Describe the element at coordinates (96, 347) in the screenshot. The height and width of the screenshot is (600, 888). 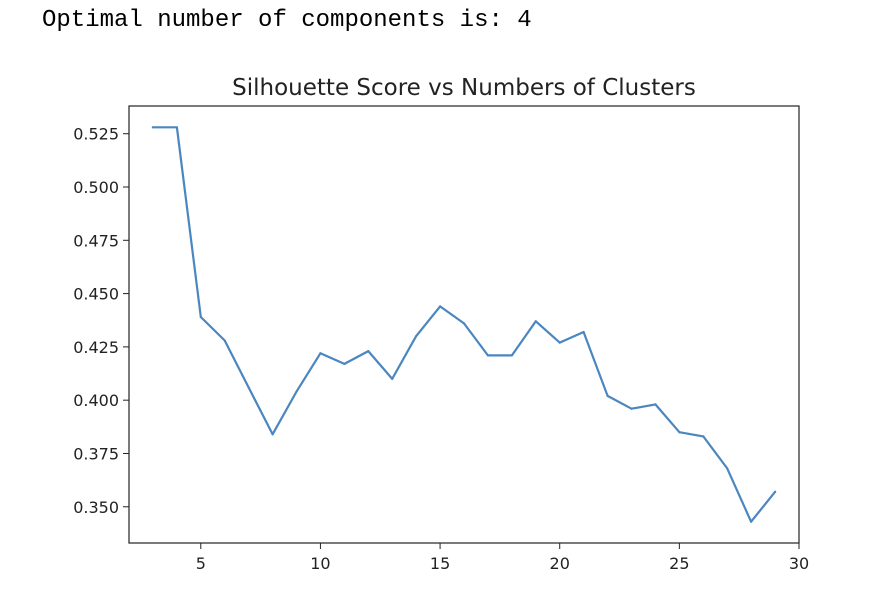
I see `y-tick-label: 0.425` at that location.